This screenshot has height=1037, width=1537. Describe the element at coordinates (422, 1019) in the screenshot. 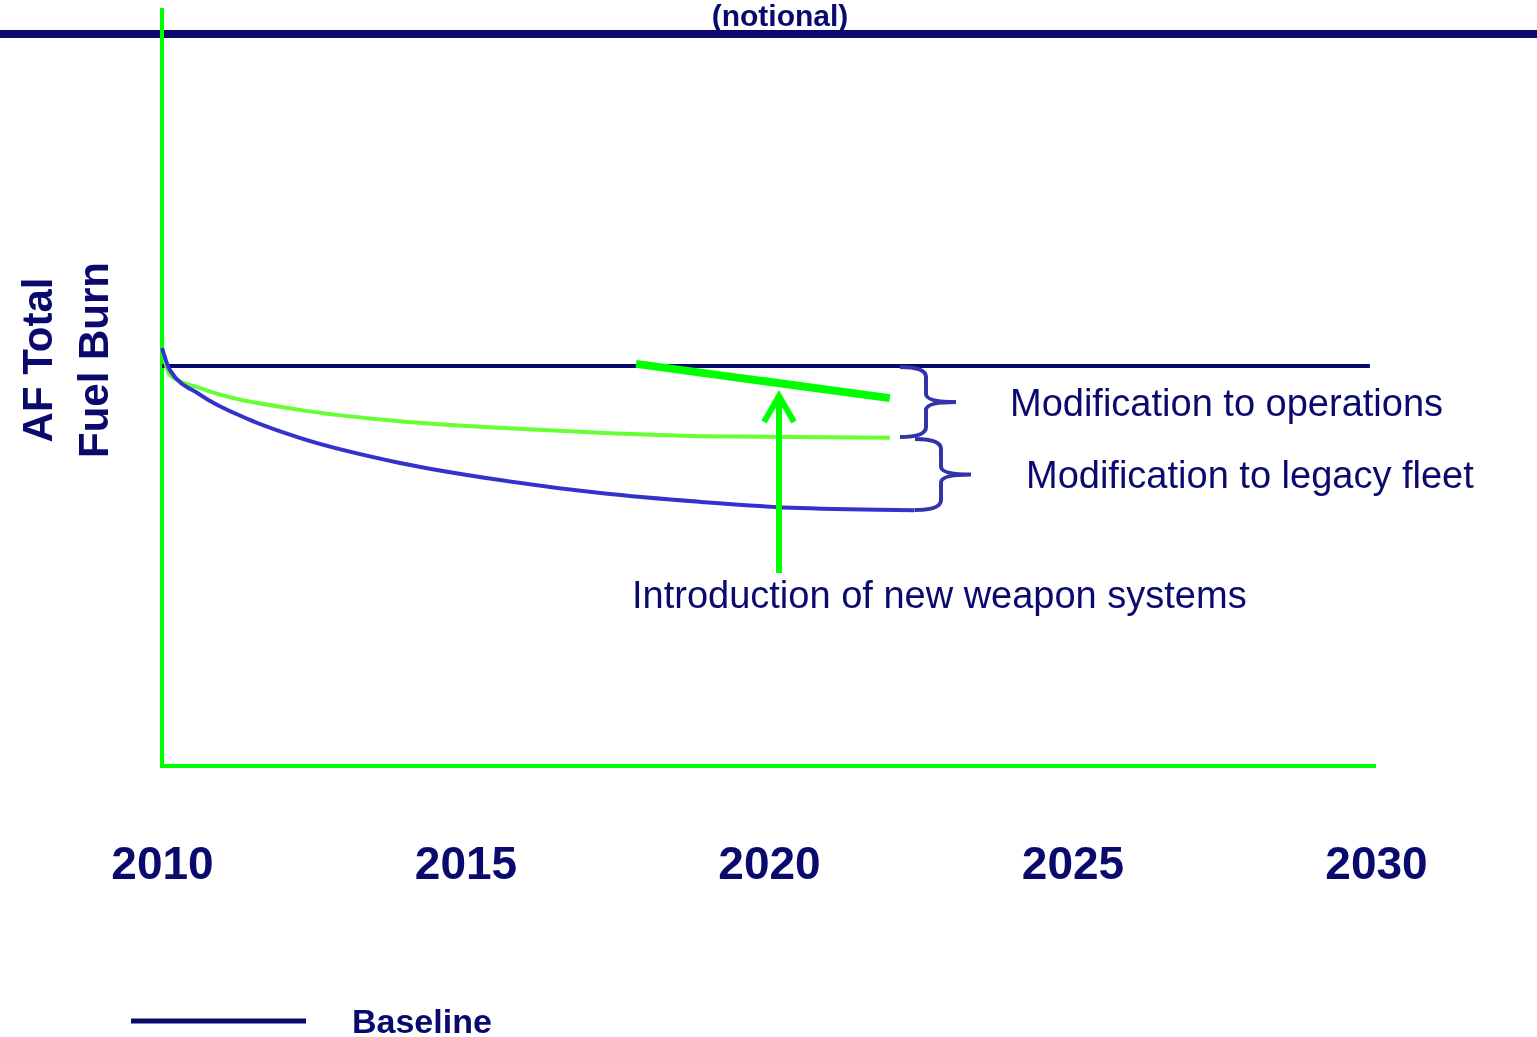

I see `text: Baseline` at that location.